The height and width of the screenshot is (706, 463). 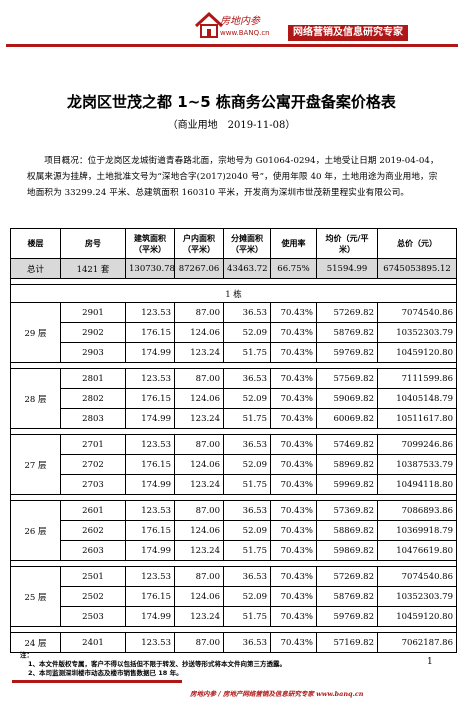 What do you see at coordinates (417, 596) in the screenshot?
I see `total-price-cell: 10352303.79` at bounding box center [417, 596].